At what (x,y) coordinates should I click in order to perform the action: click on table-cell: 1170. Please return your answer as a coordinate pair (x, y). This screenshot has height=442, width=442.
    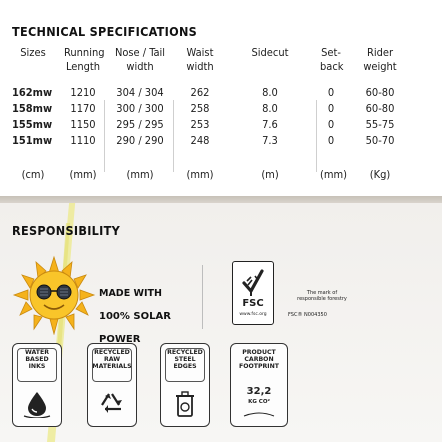
    Looking at the image, I should click on (83, 108).